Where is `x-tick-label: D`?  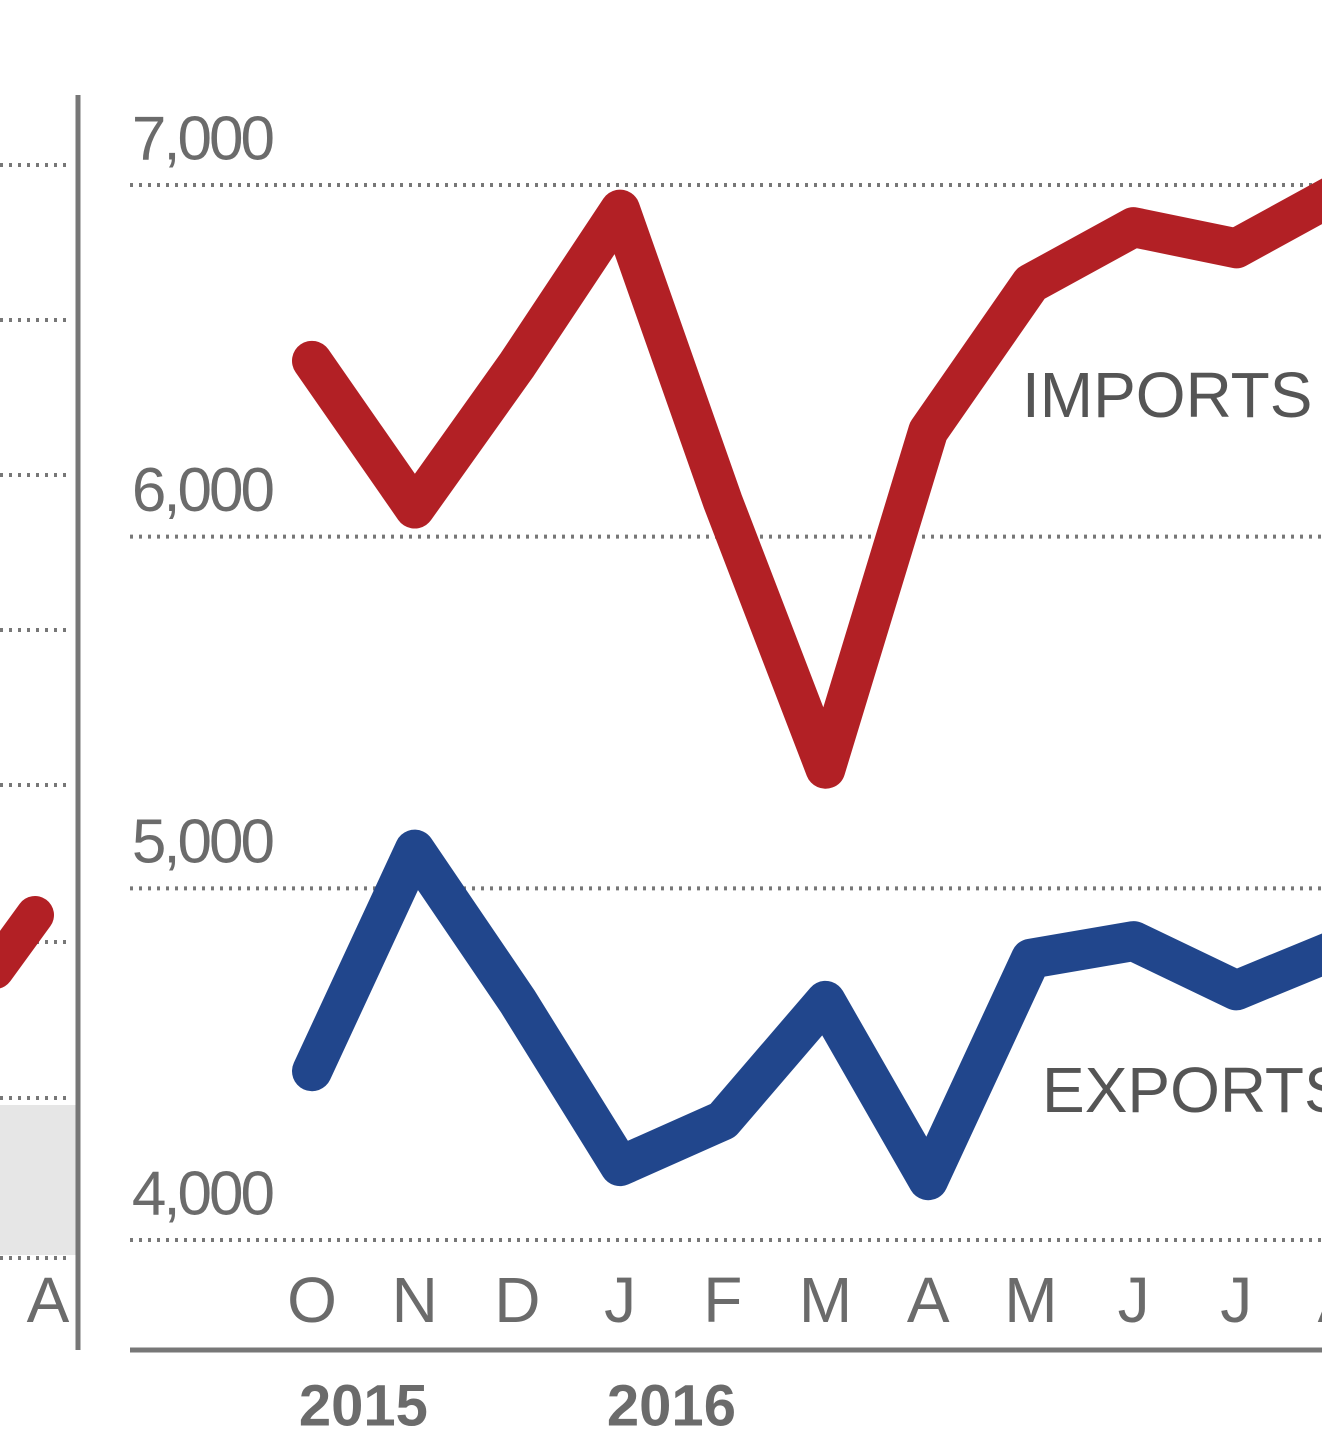
x-tick-label: D is located at coordinates (517, 1300).